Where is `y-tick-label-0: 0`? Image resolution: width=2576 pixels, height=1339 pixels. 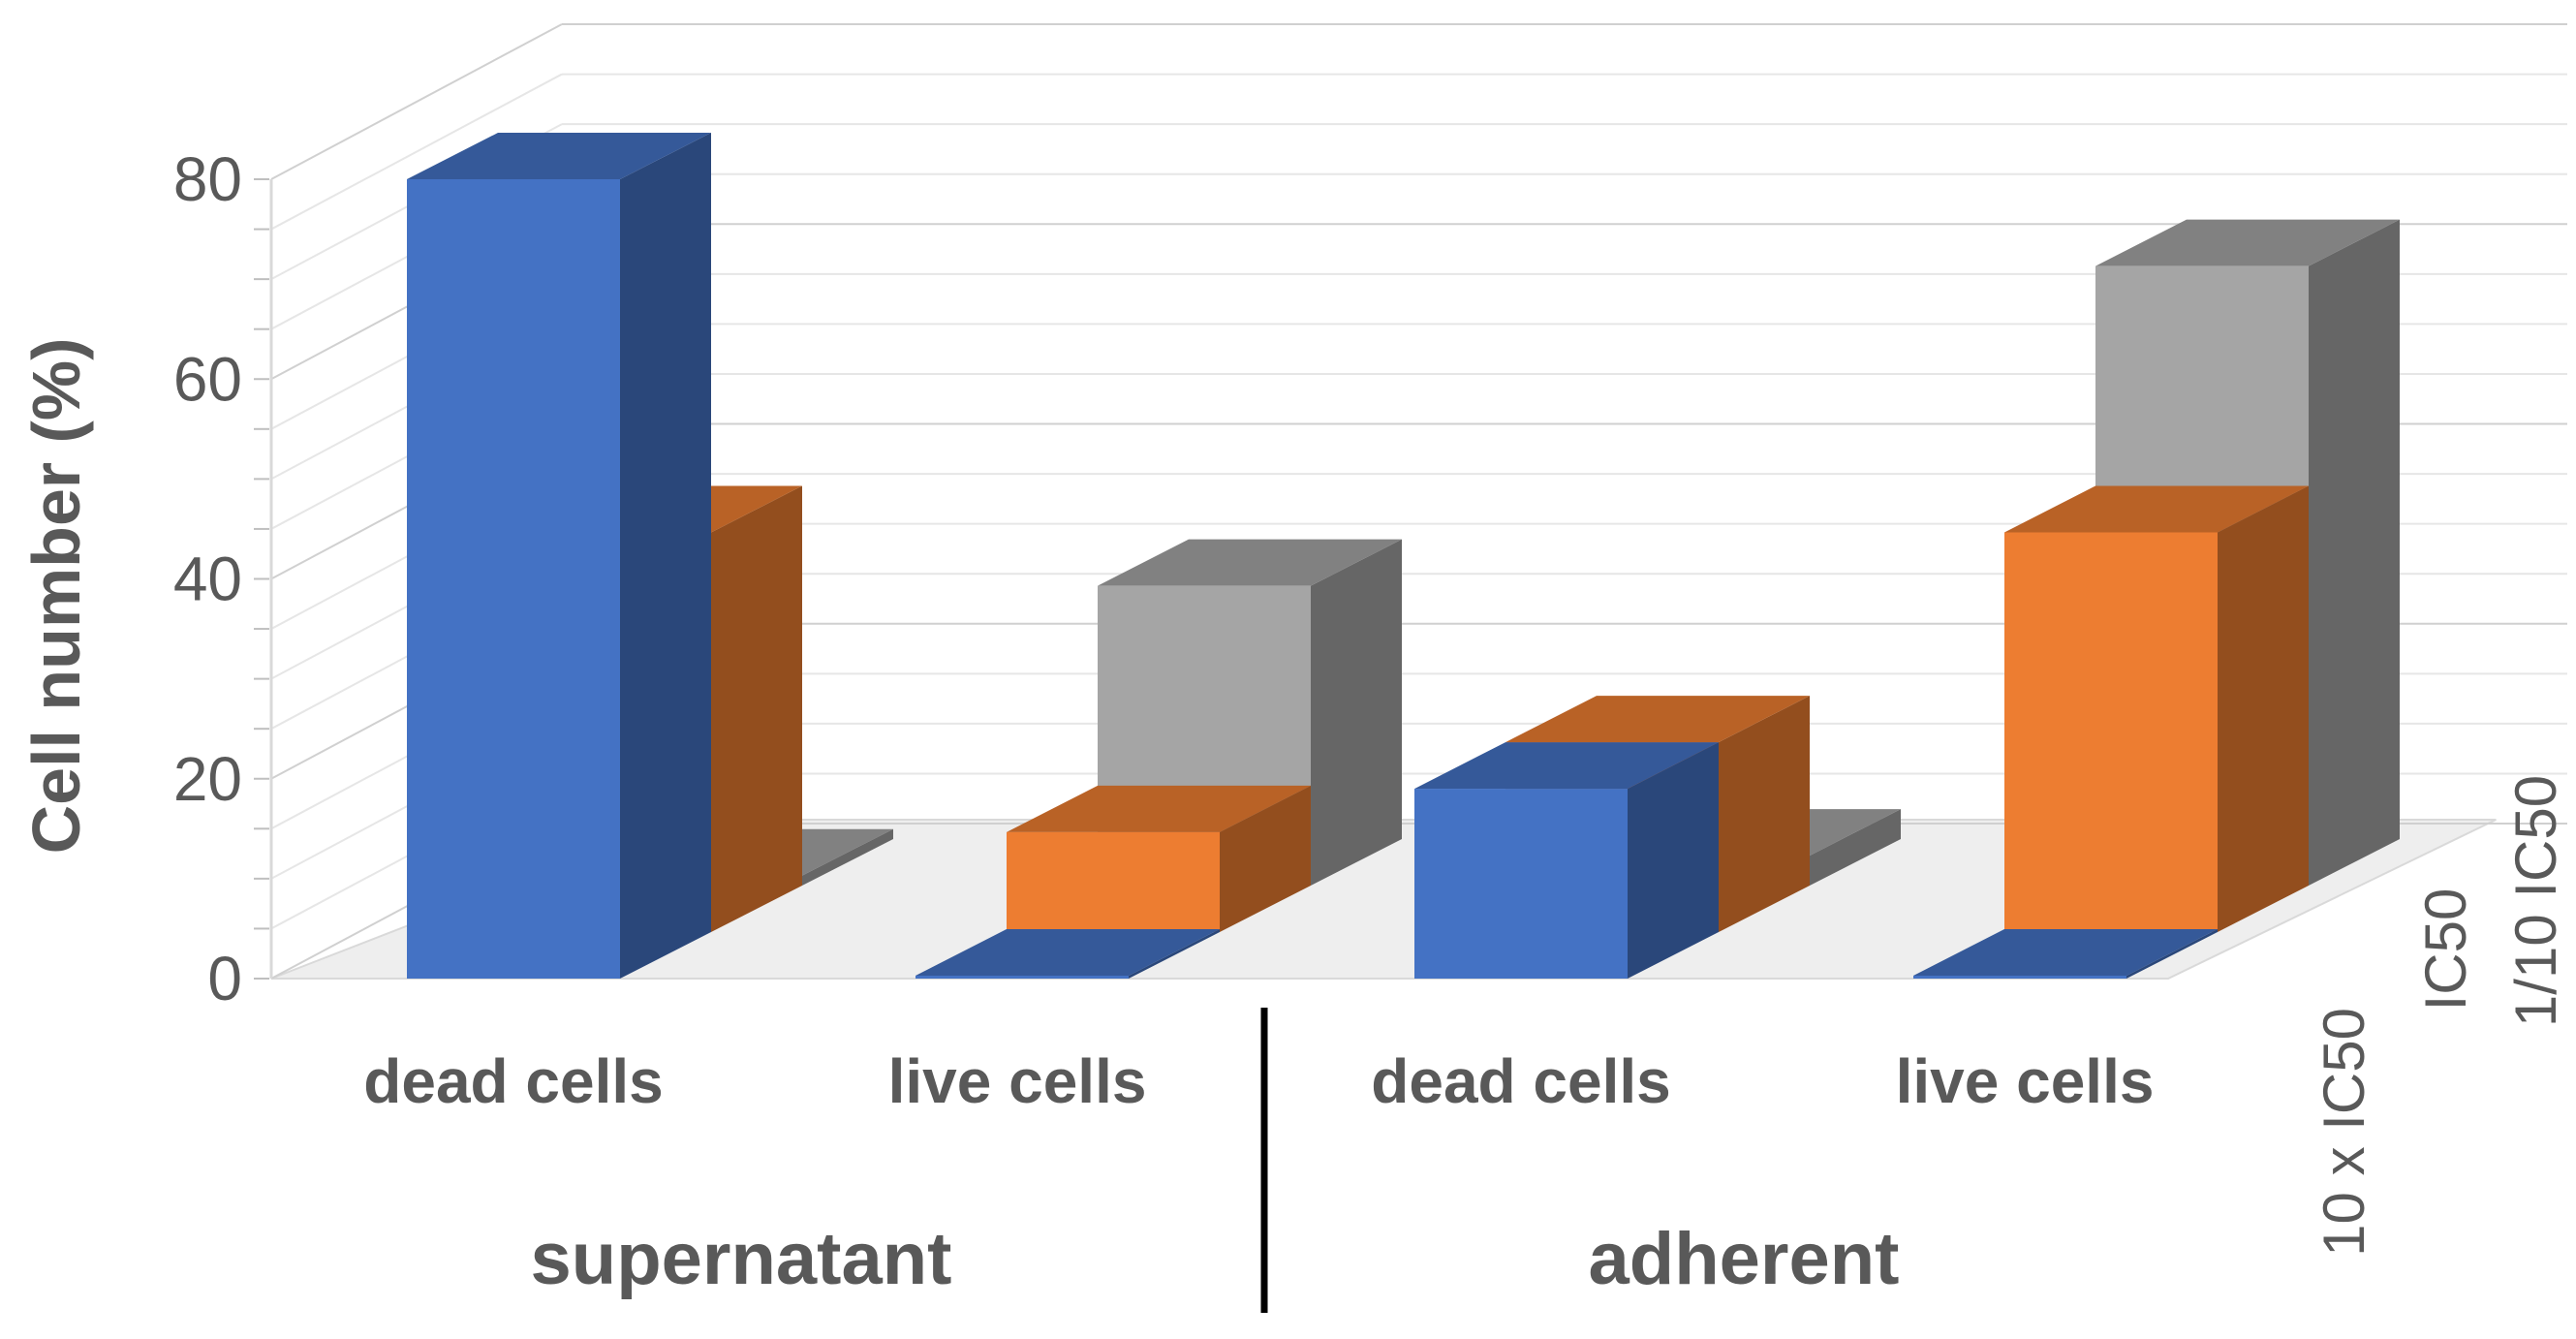 y-tick-label-0: 0 is located at coordinates (224, 979).